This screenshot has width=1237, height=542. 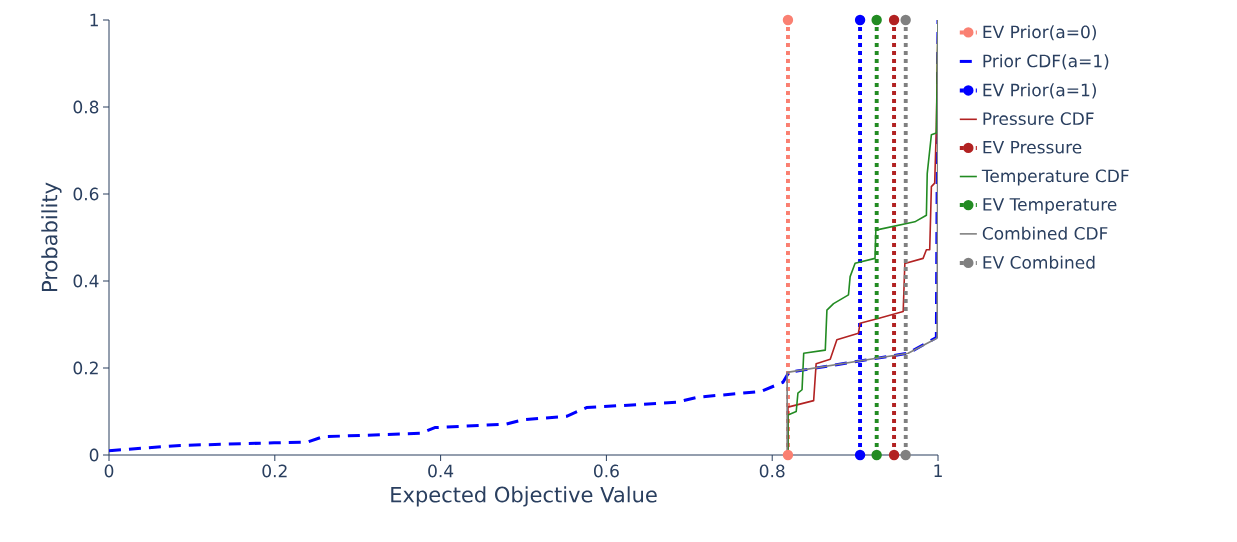 What do you see at coordinates (109, 471) in the screenshot?
I see `x-tick-label: 0` at bounding box center [109, 471].